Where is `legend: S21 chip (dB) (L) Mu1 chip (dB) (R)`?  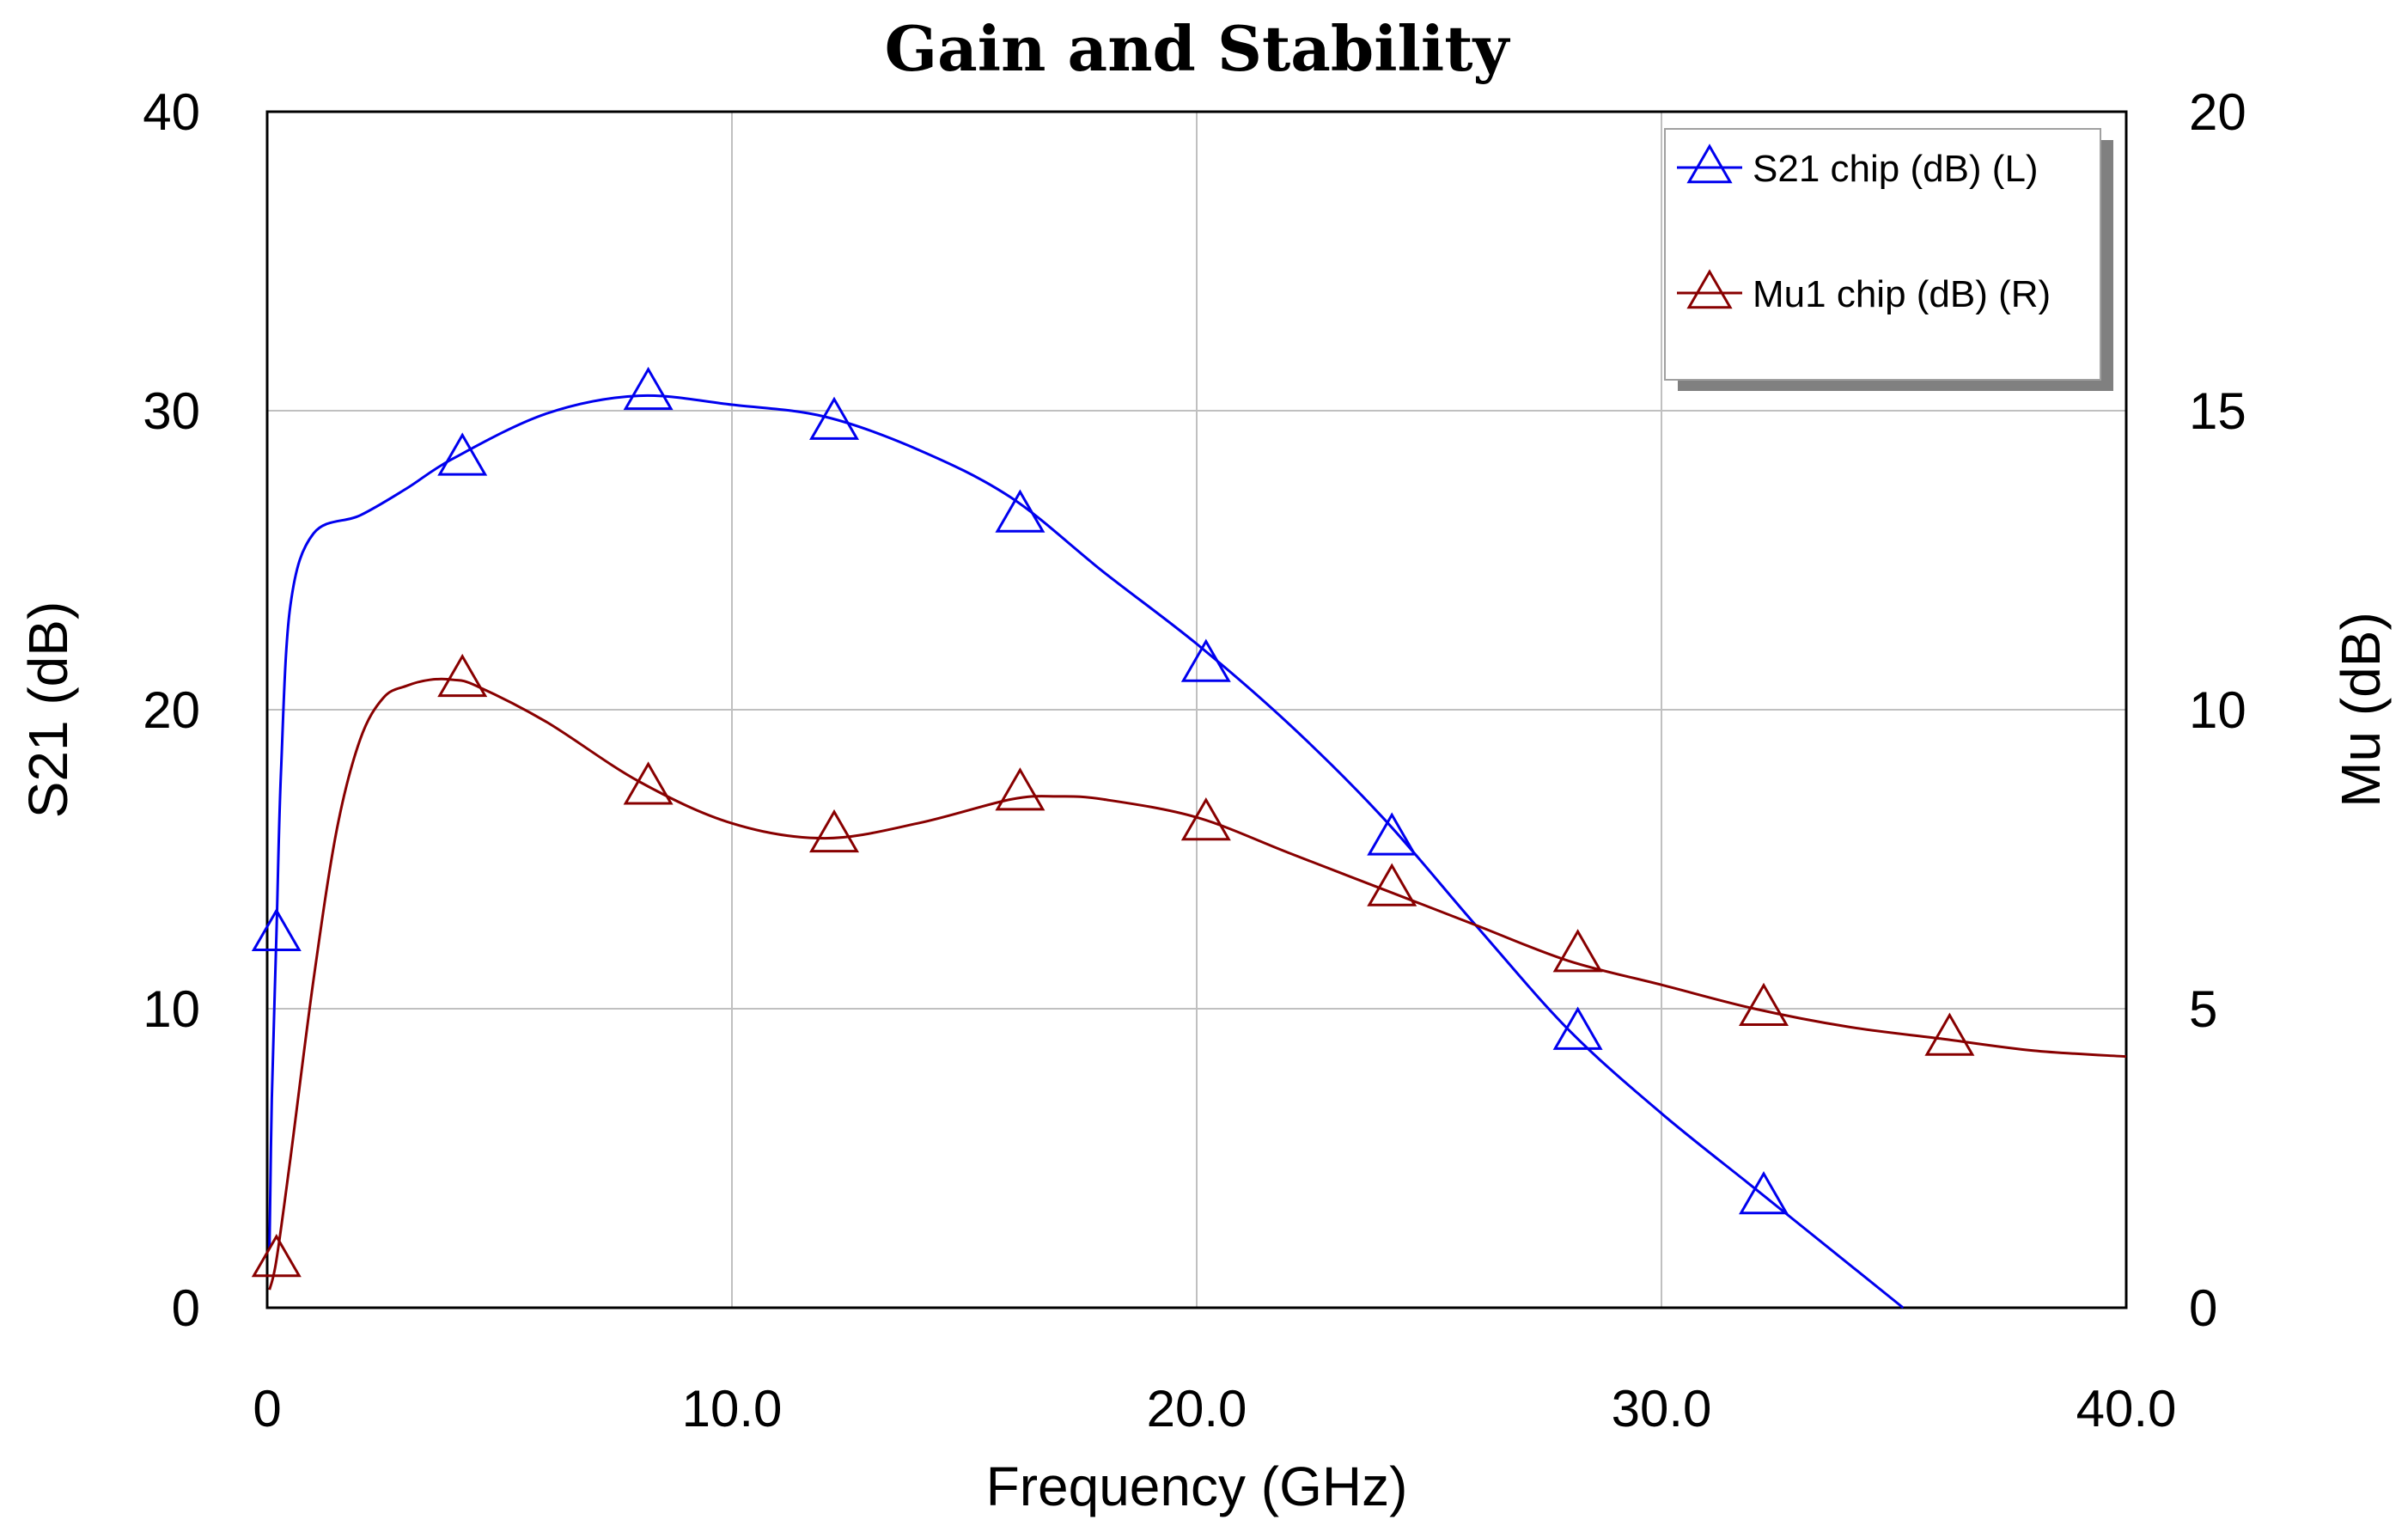 legend: S21 chip (dB) (L) Mu1 chip (dB) (R) is located at coordinates (1888, 260).